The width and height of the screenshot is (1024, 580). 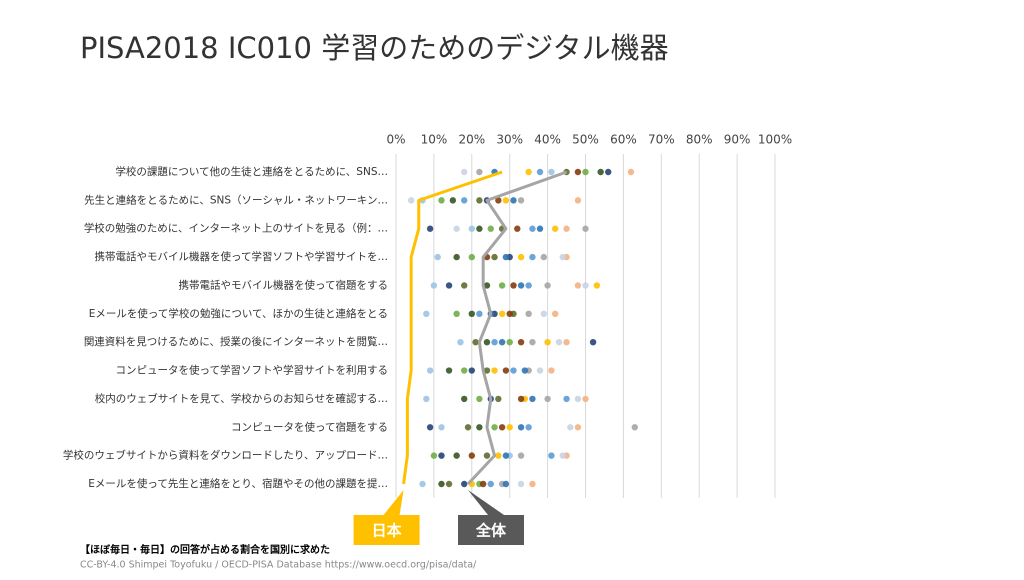 I want to click on callout-label: 全体, so click(x=491, y=531).